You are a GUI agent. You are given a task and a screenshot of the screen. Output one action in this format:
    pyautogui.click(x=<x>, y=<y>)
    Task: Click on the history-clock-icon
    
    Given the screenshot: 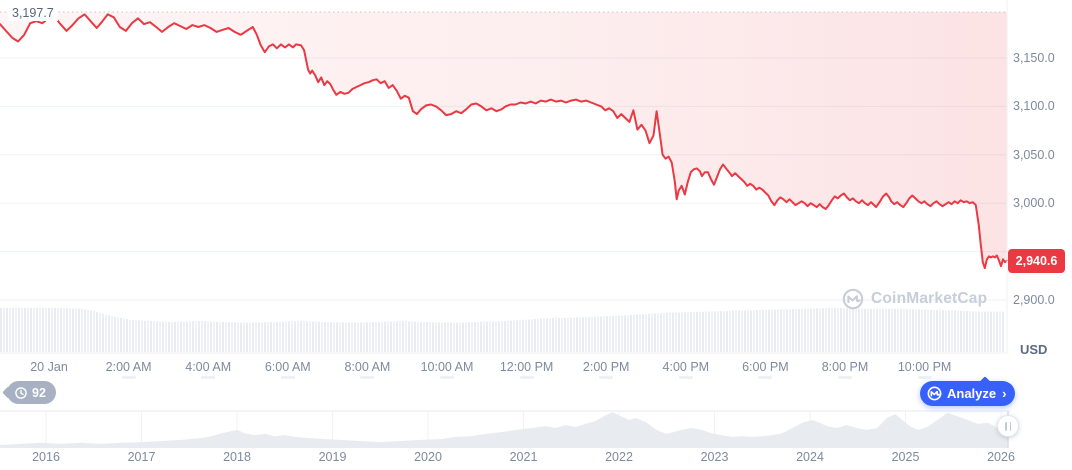 What is the action you would take?
    pyautogui.click(x=21, y=392)
    